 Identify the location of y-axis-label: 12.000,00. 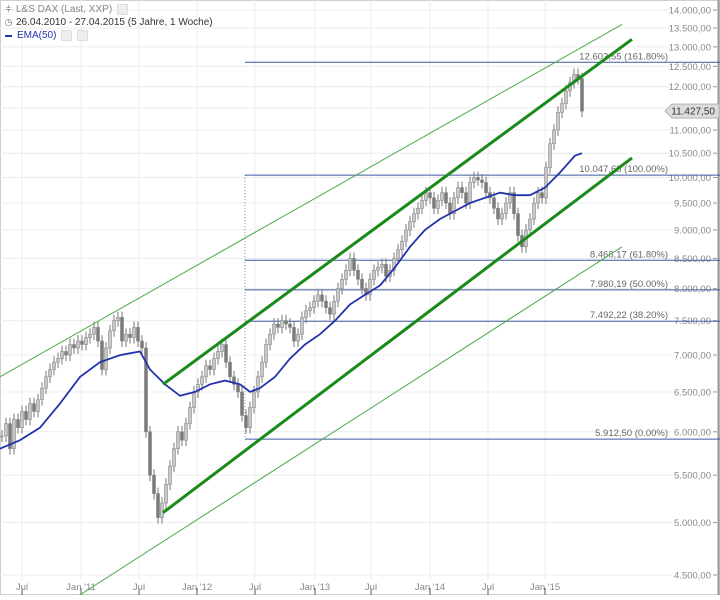
(690, 87).